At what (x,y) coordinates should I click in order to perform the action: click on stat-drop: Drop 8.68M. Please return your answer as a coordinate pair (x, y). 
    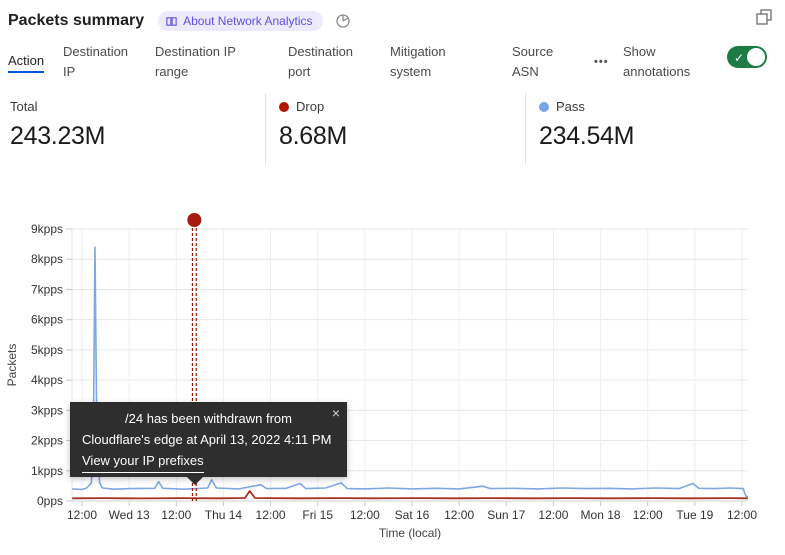
    Looking at the image, I should click on (395, 129).